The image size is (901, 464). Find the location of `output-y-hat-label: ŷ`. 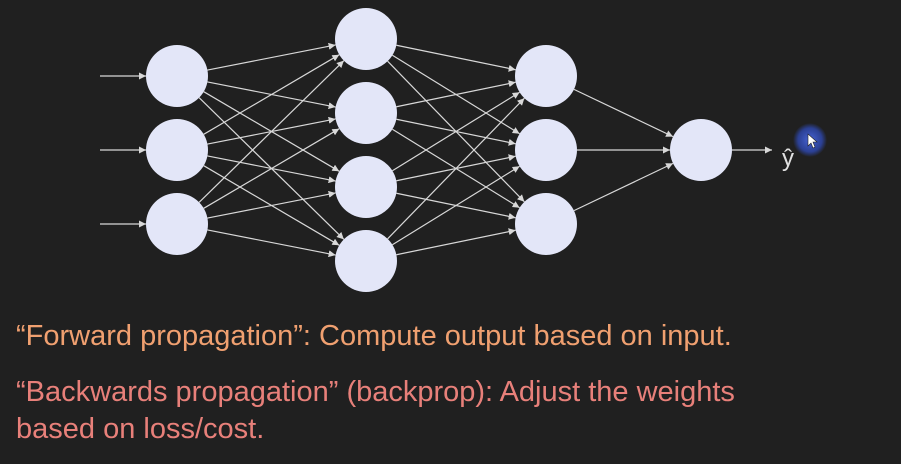

output-y-hat-label: ŷ is located at coordinates (788, 158).